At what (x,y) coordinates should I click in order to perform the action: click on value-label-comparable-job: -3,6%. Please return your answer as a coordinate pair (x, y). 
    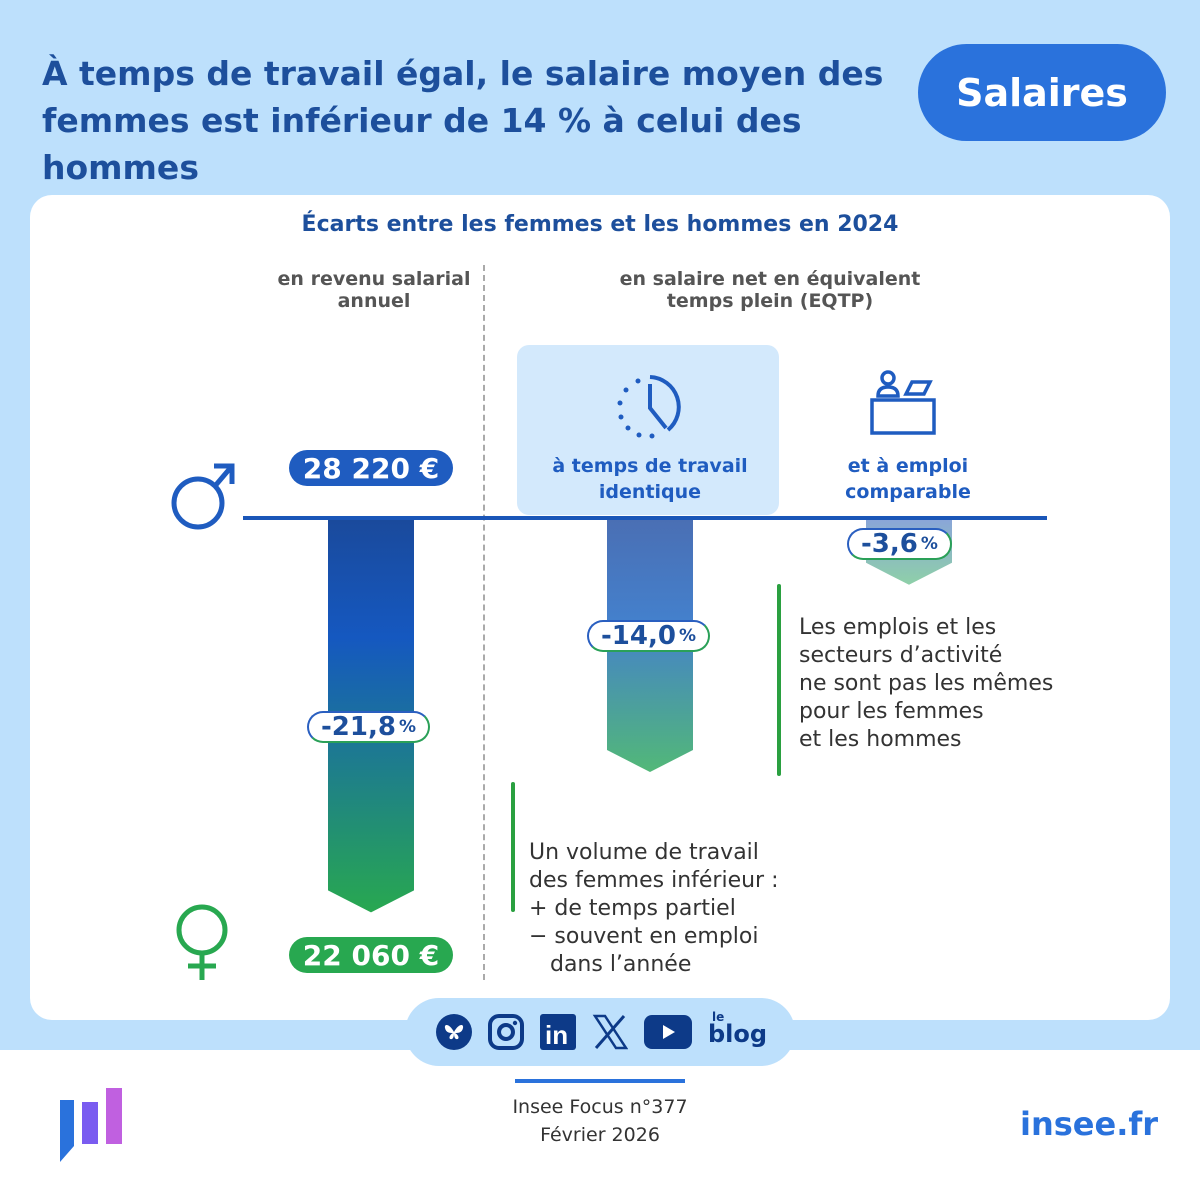
    Looking at the image, I should click on (899, 544).